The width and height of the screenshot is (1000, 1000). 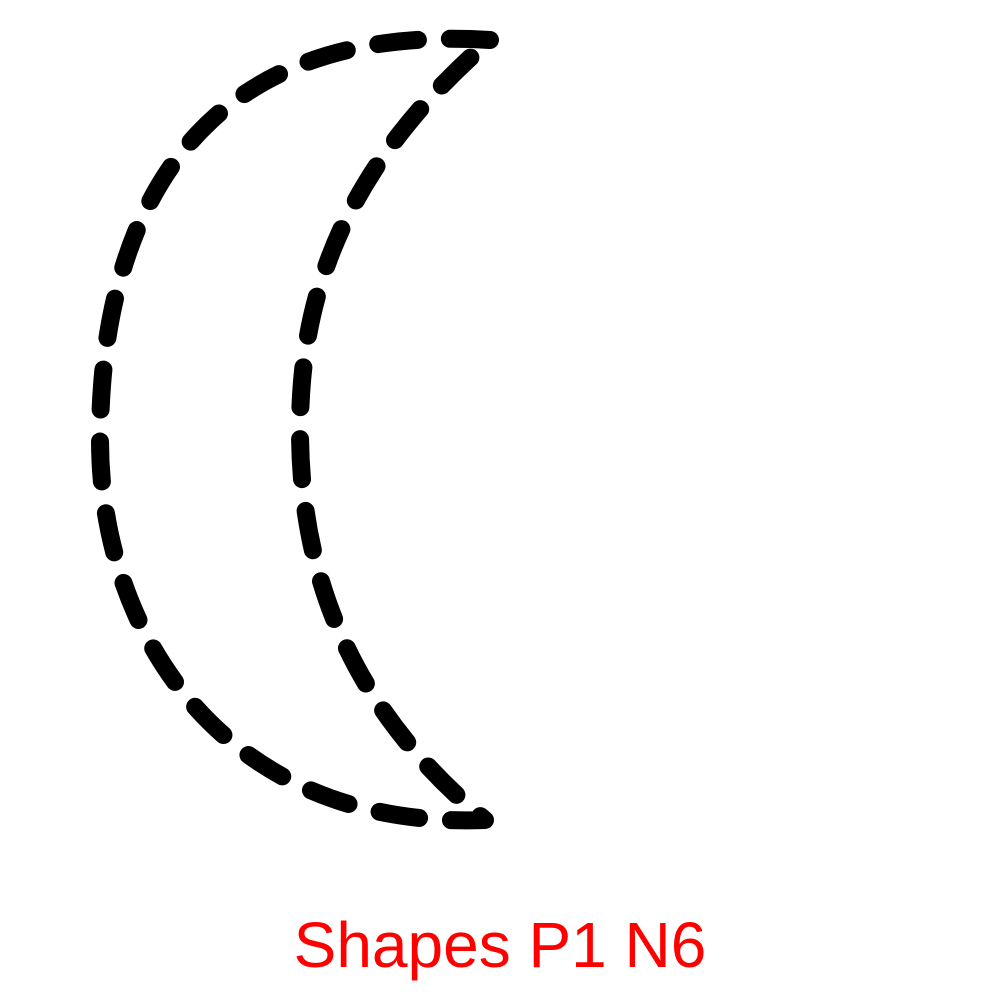 I want to click on shape-caption: Shapes P1 N6, so click(x=500, y=945).